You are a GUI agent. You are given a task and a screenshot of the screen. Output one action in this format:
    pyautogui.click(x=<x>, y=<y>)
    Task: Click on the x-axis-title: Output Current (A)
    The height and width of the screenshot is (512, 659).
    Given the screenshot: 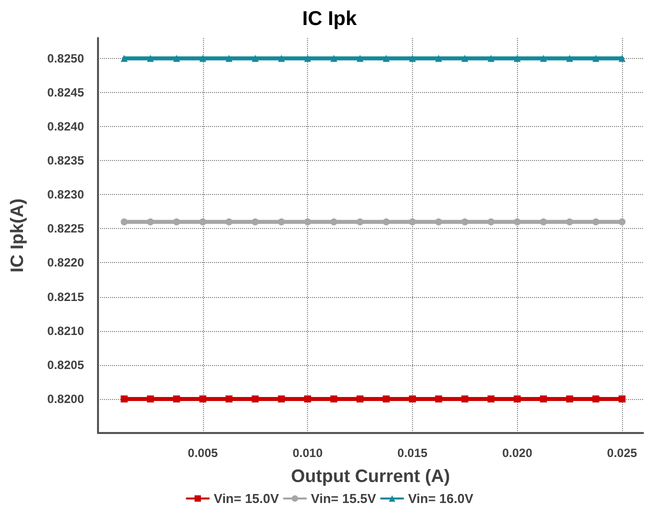 What is the action you would take?
    pyautogui.click(x=370, y=476)
    